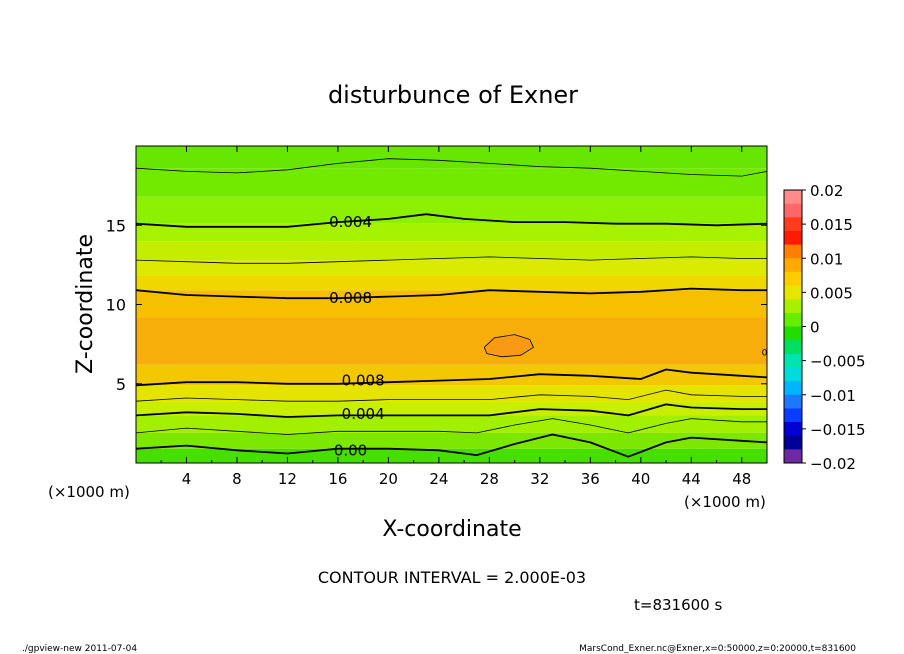 The height and width of the screenshot is (654, 904). I want to click on y-tick-label-1: 10, so click(116, 305).